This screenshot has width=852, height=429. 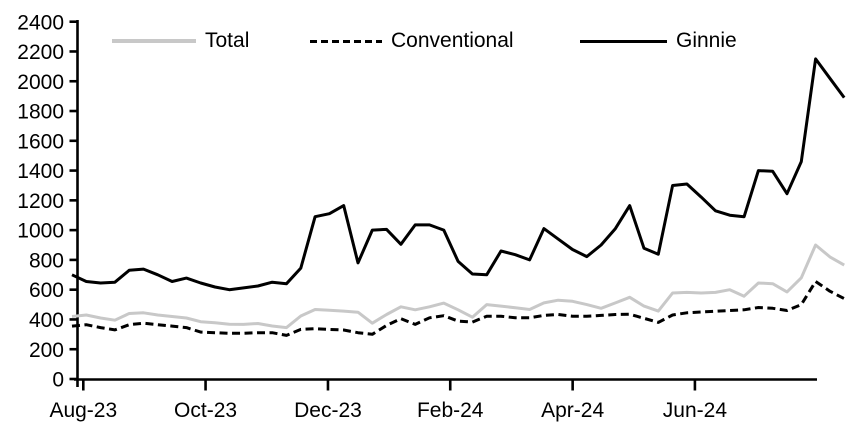 I want to click on series-line-conventional, so click(x=458, y=308).